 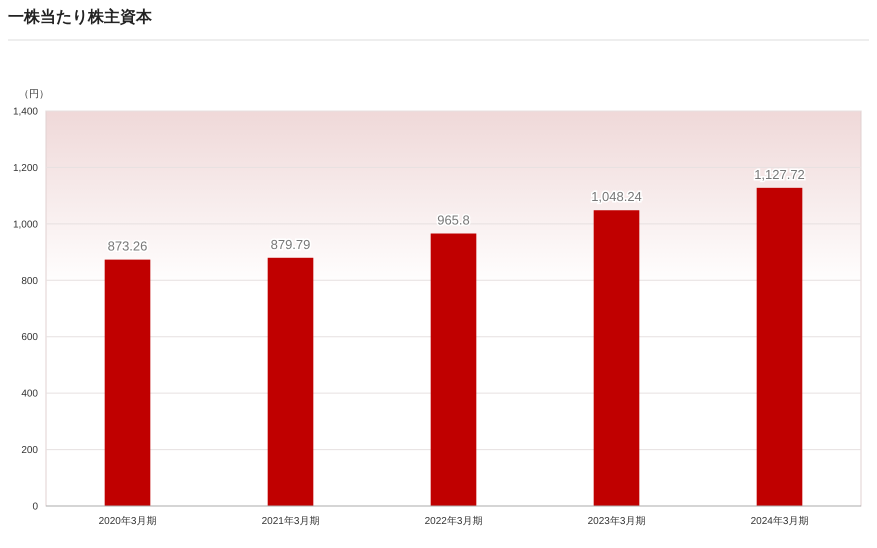 What do you see at coordinates (616, 196) in the screenshot?
I see `data-label: 1,048.24` at bounding box center [616, 196].